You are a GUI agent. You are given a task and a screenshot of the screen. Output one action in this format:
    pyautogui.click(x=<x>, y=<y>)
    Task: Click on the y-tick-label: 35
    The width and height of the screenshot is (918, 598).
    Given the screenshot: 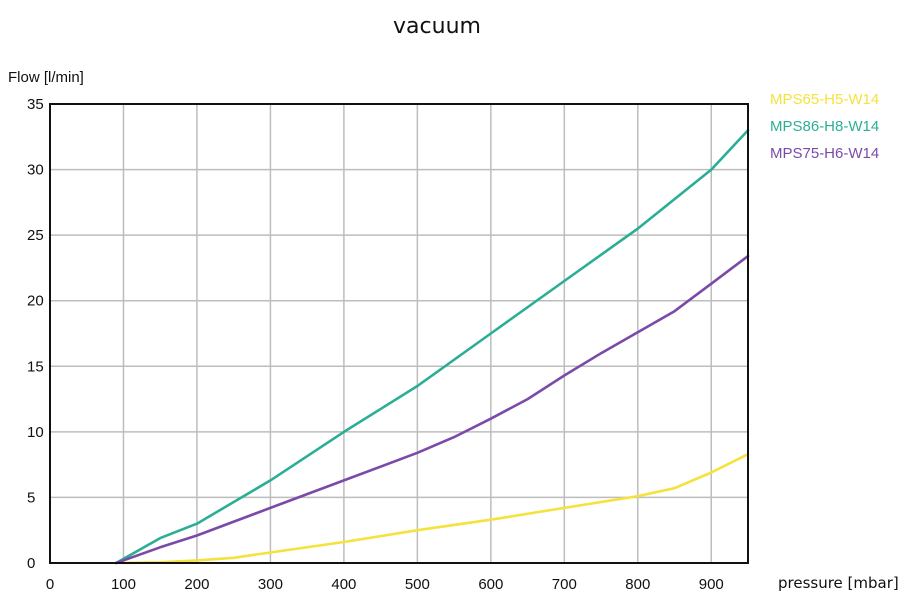 What is the action you would take?
    pyautogui.click(x=35, y=104)
    